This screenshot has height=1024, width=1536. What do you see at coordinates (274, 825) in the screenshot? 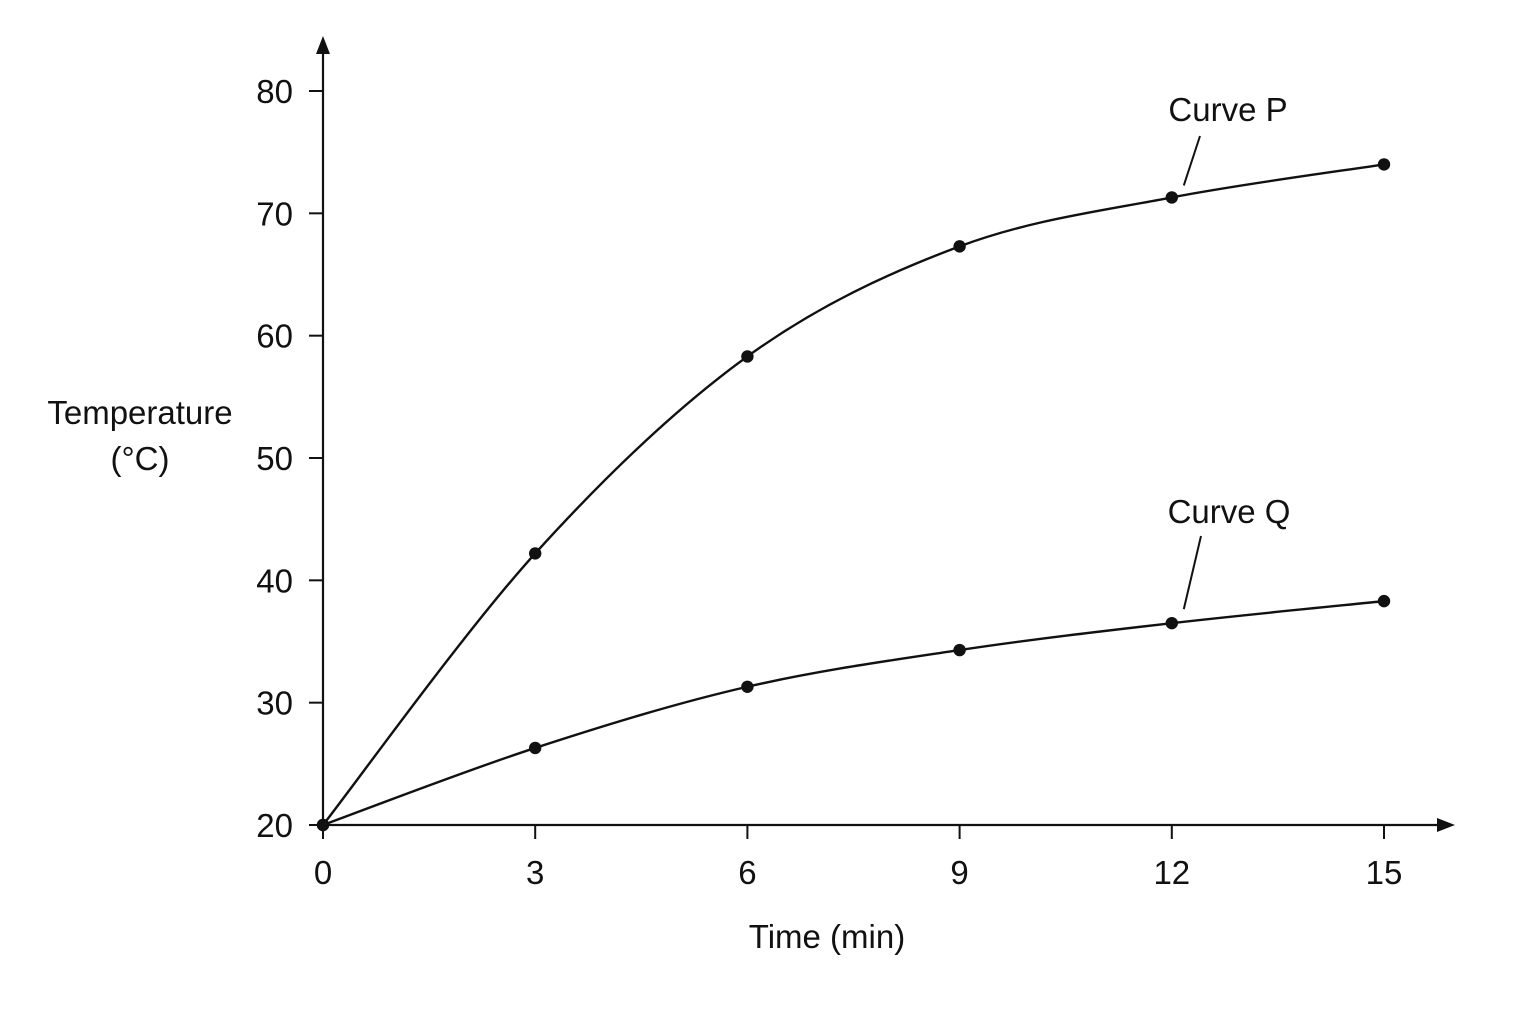
I see `y-tick-label: 20` at bounding box center [274, 825].